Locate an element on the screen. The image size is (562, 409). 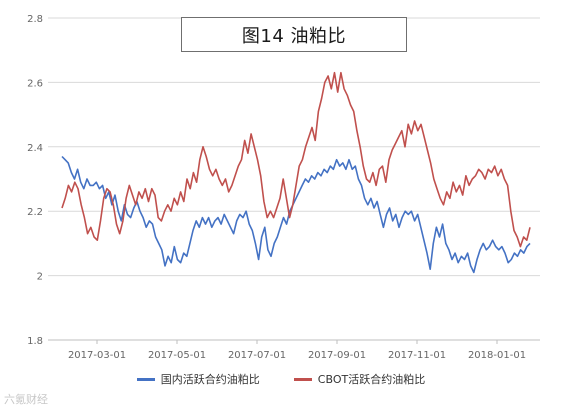
y-tick-label: 2.8 is located at coordinates (35, 19).